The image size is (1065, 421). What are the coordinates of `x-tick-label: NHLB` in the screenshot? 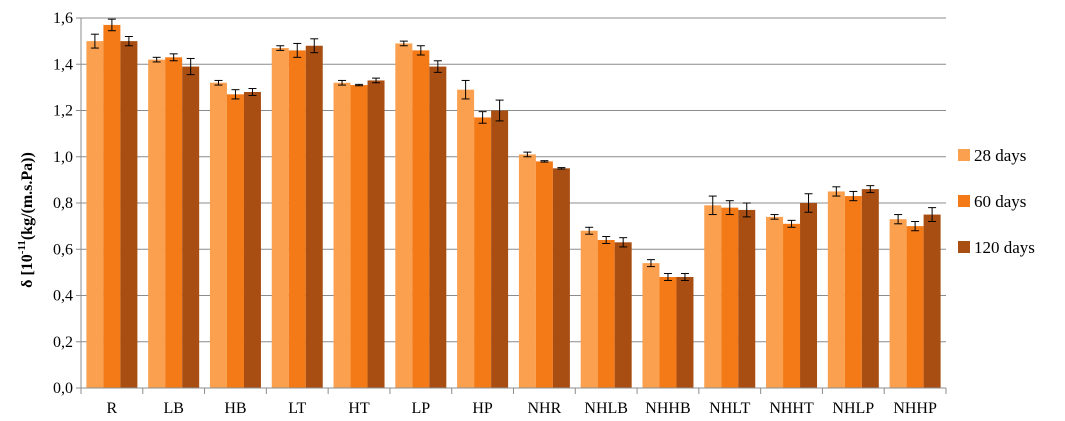 It's located at (606, 408).